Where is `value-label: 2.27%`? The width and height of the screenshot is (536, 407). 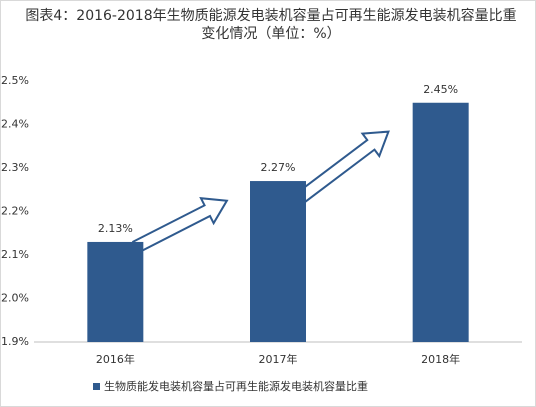 value-label: 2.27% is located at coordinates (278, 167).